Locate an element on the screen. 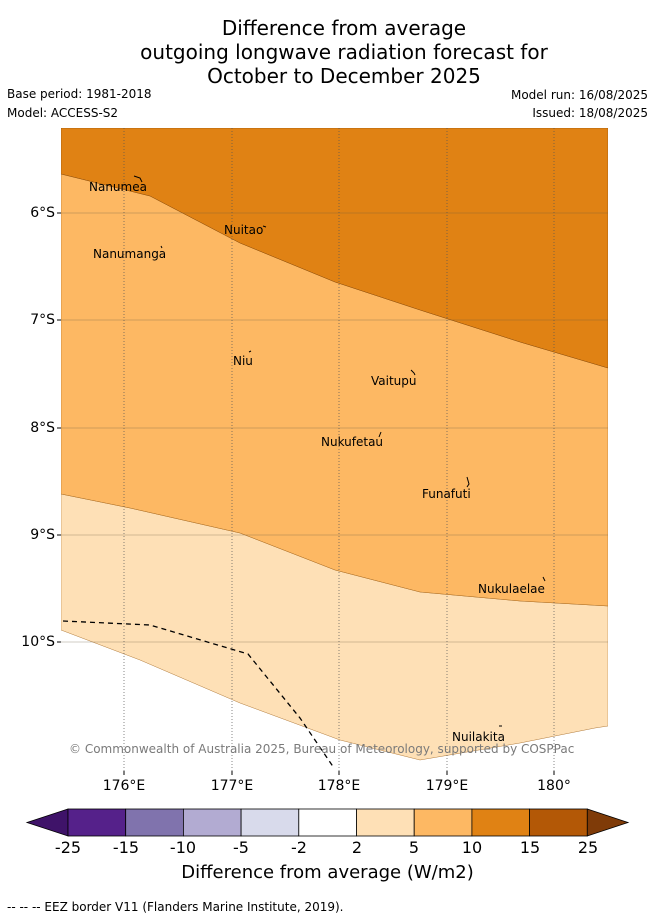 The width and height of the screenshot is (655, 919). y-tick-9s: 9°S is located at coordinates (42, 535).